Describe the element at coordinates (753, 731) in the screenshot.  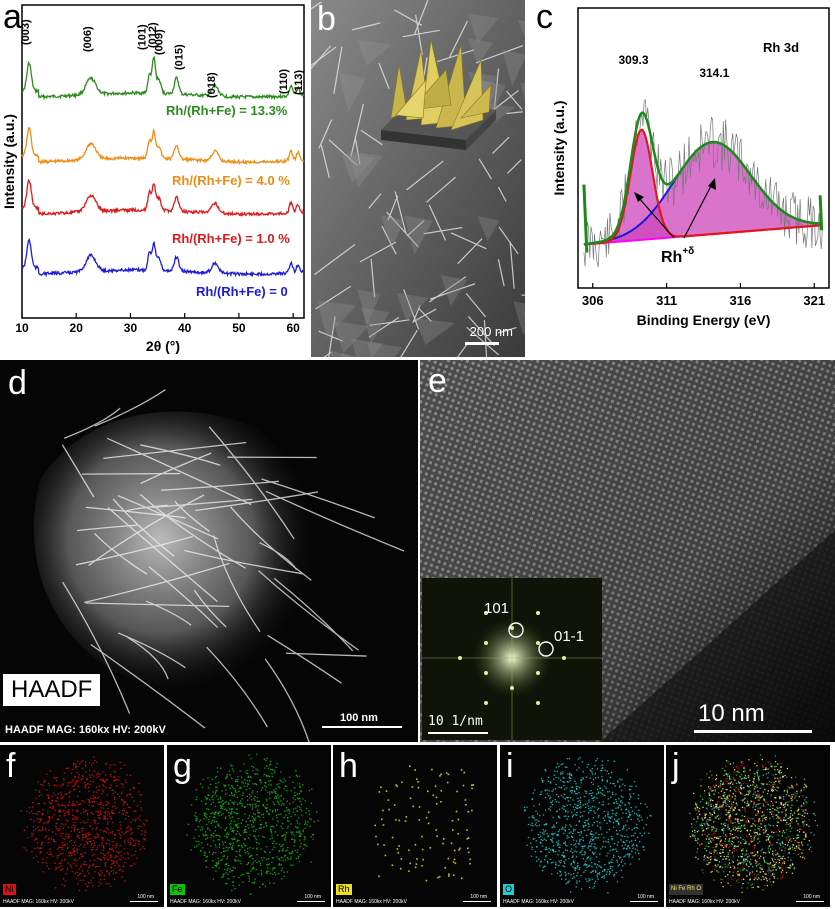
I see `panel-e-scale-bar` at that location.